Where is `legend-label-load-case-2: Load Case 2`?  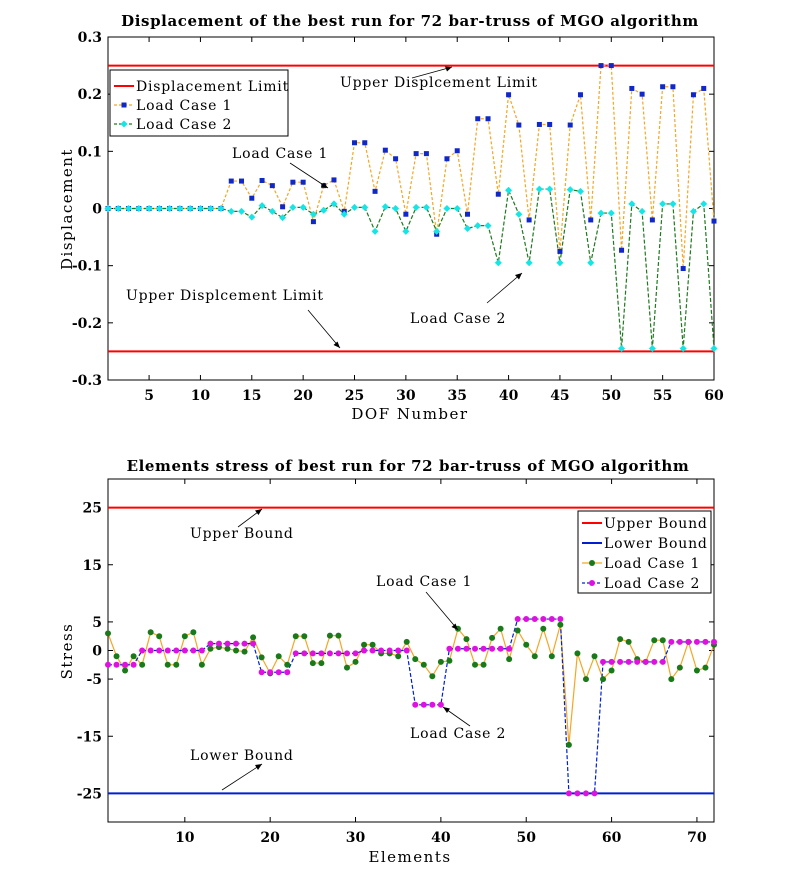
legend-label-load-case-2: Load Case 2 is located at coordinates (184, 125).